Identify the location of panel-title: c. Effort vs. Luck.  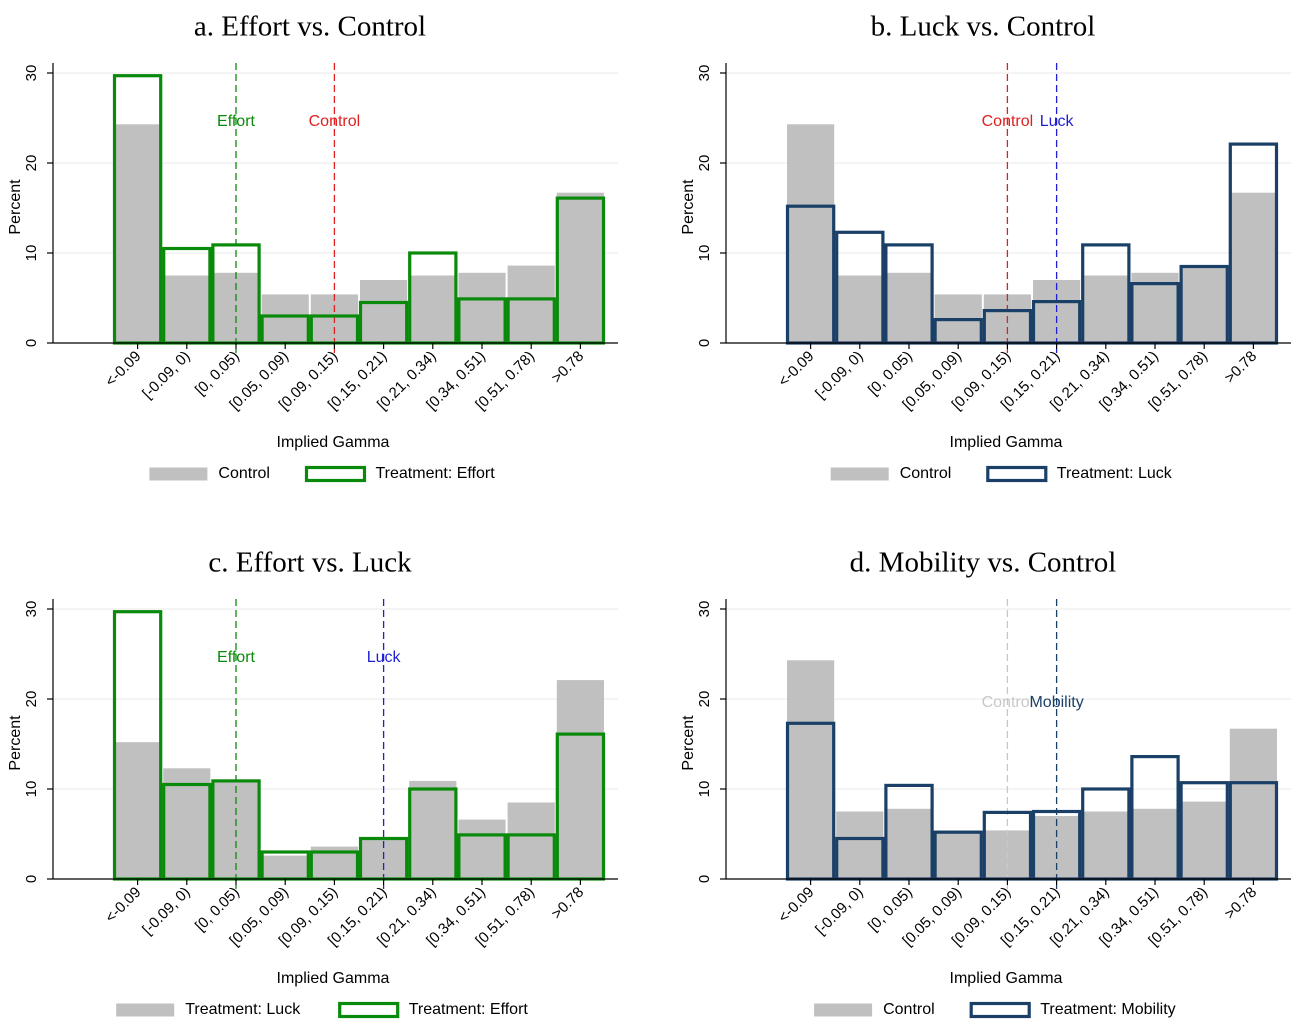
(310, 563).